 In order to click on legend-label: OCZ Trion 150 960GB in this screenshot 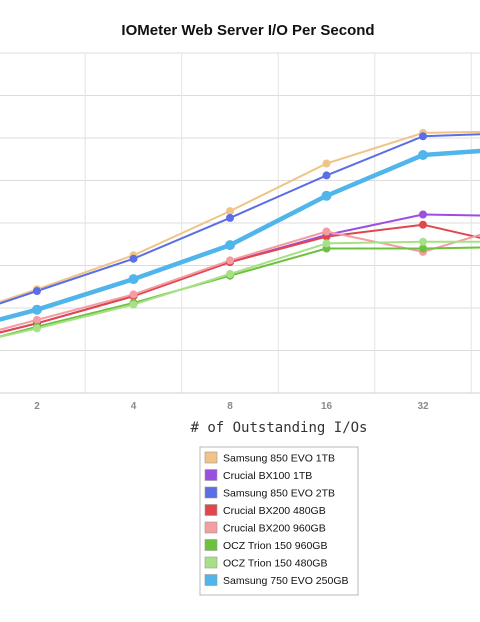, I will do `click(275, 546)`.